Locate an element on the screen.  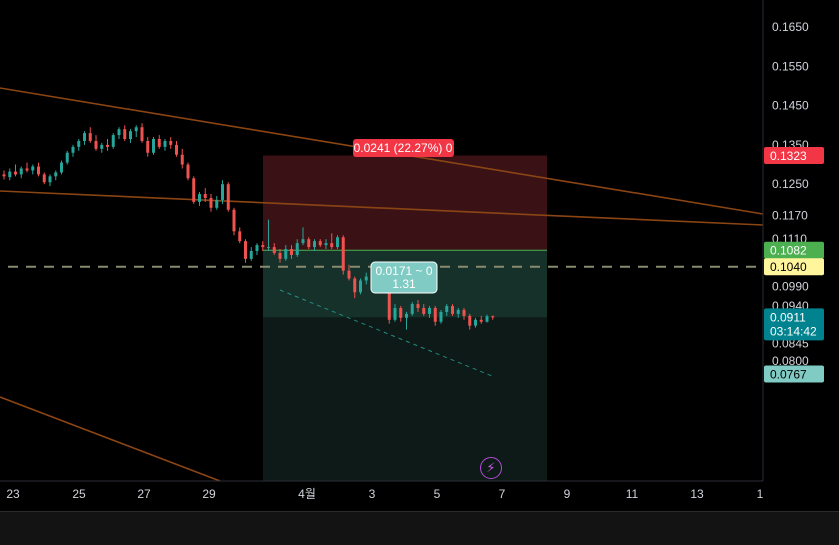
time-tick-label: 25 is located at coordinates (79, 494).